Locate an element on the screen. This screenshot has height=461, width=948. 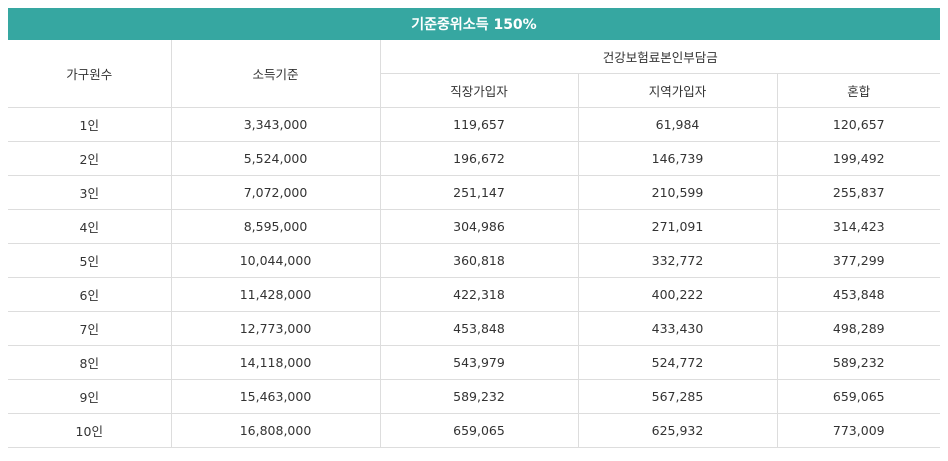
cell-mixed: 589,232 is located at coordinates (858, 362).